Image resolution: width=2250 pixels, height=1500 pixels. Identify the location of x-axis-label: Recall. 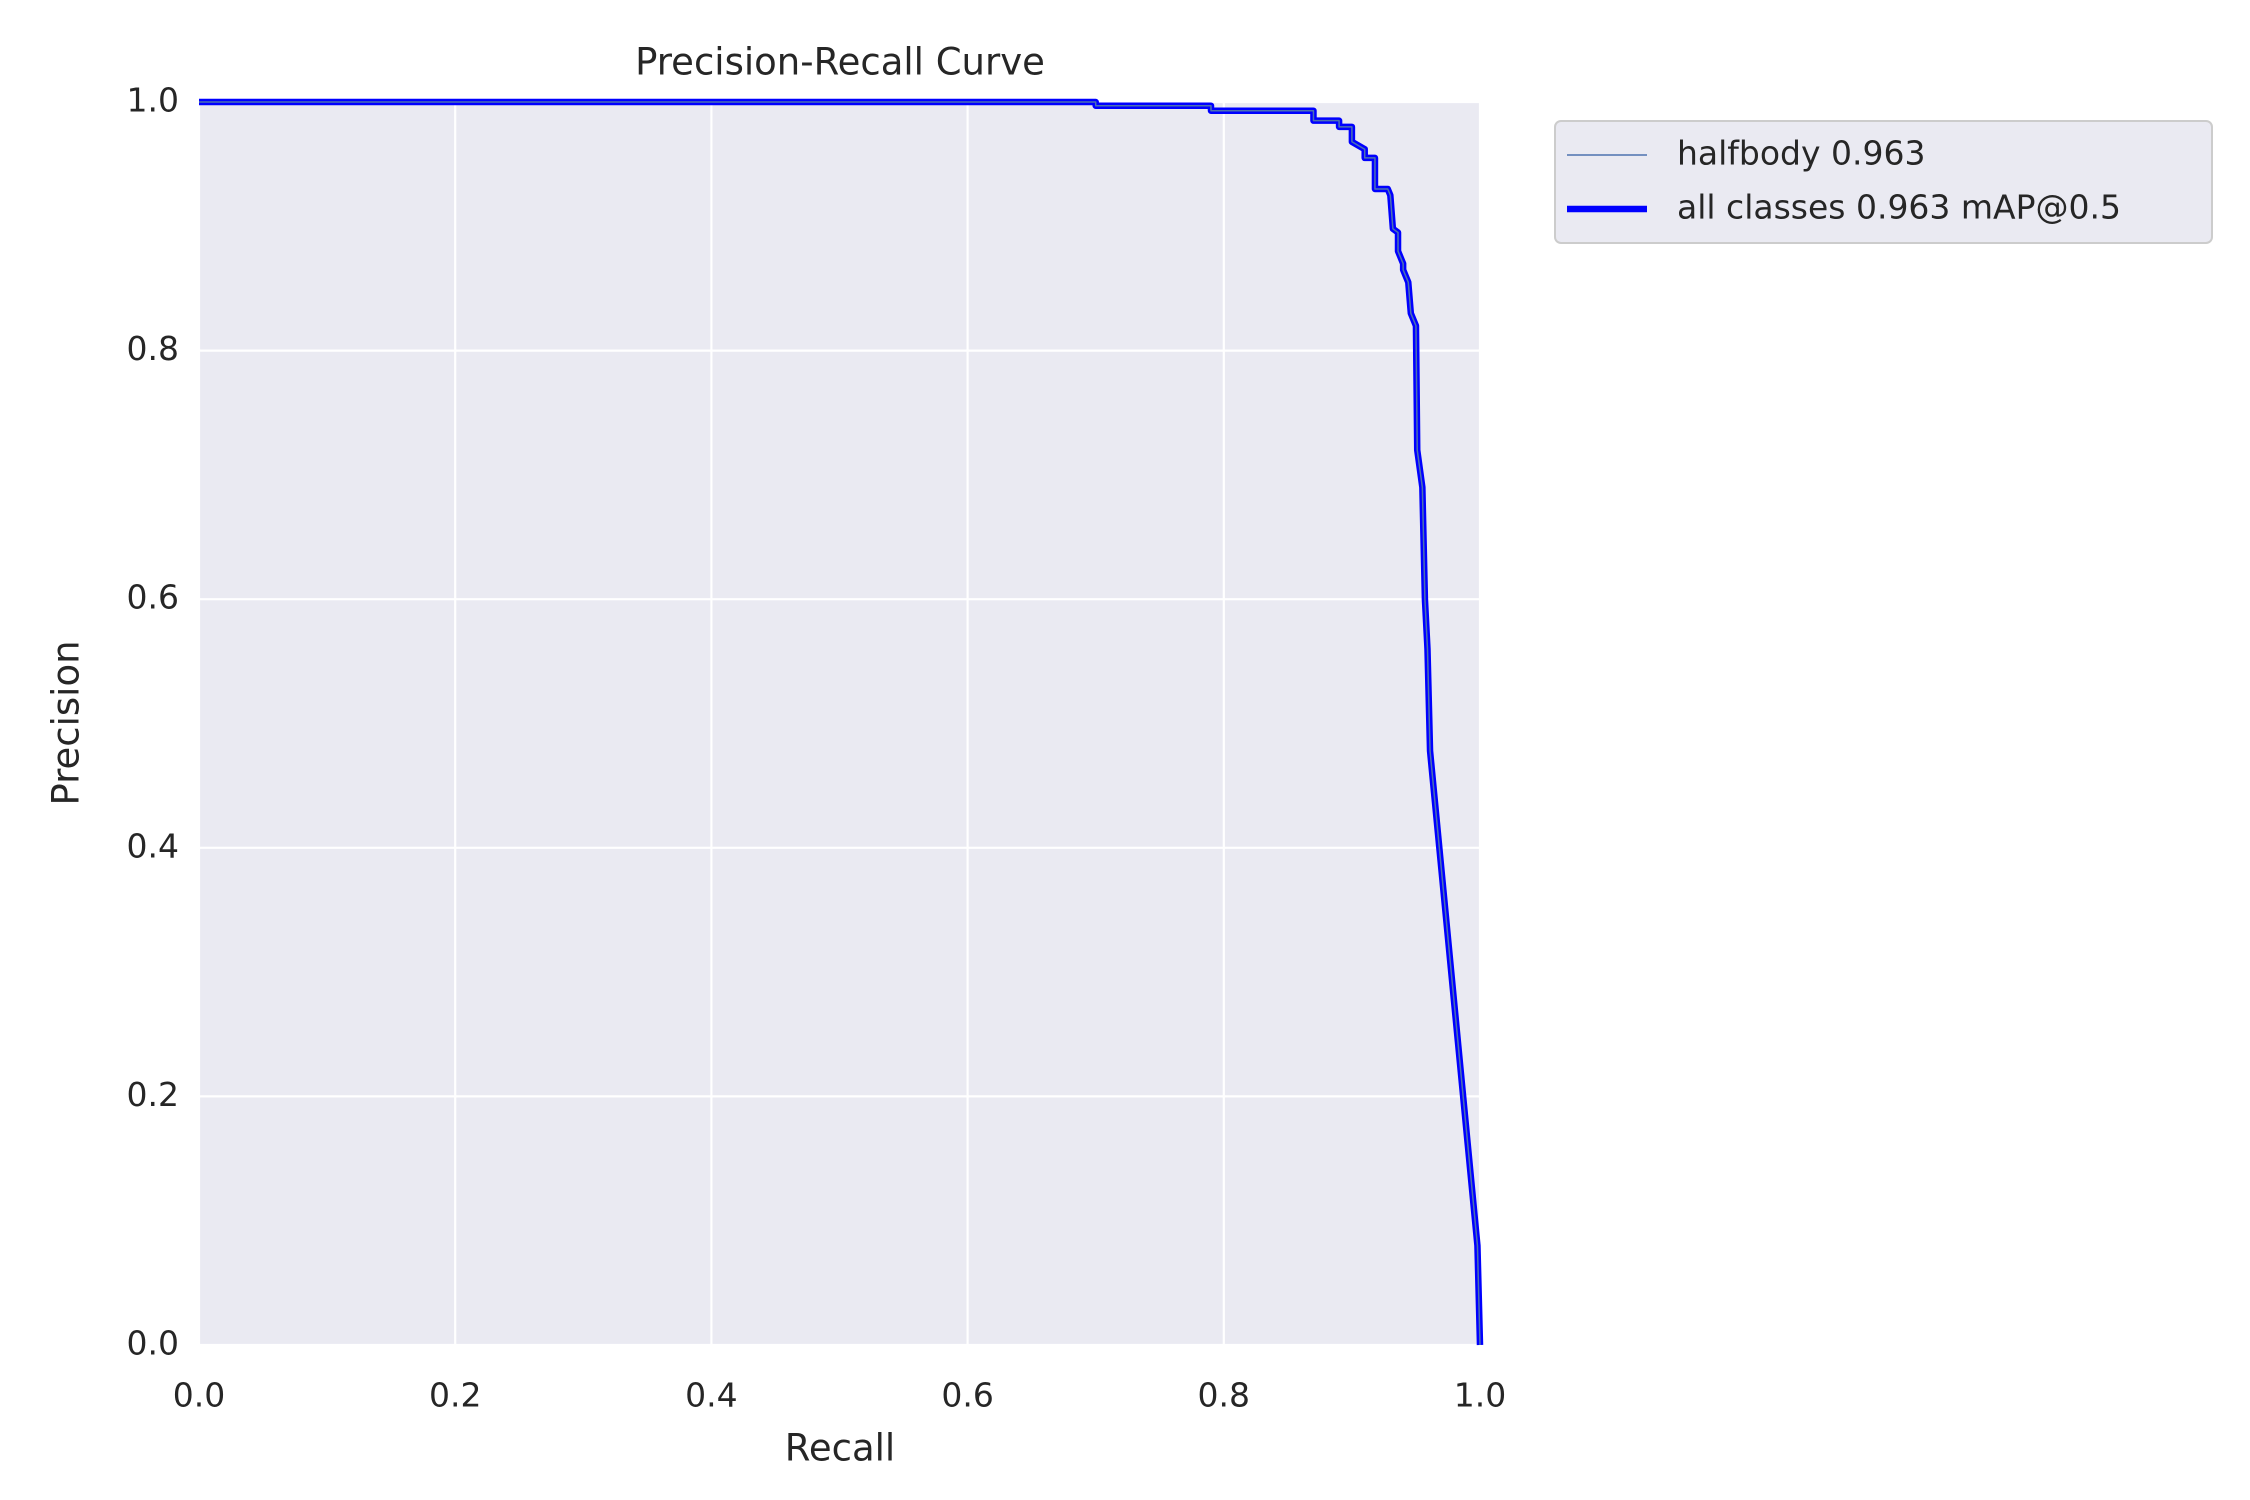
(840, 1448).